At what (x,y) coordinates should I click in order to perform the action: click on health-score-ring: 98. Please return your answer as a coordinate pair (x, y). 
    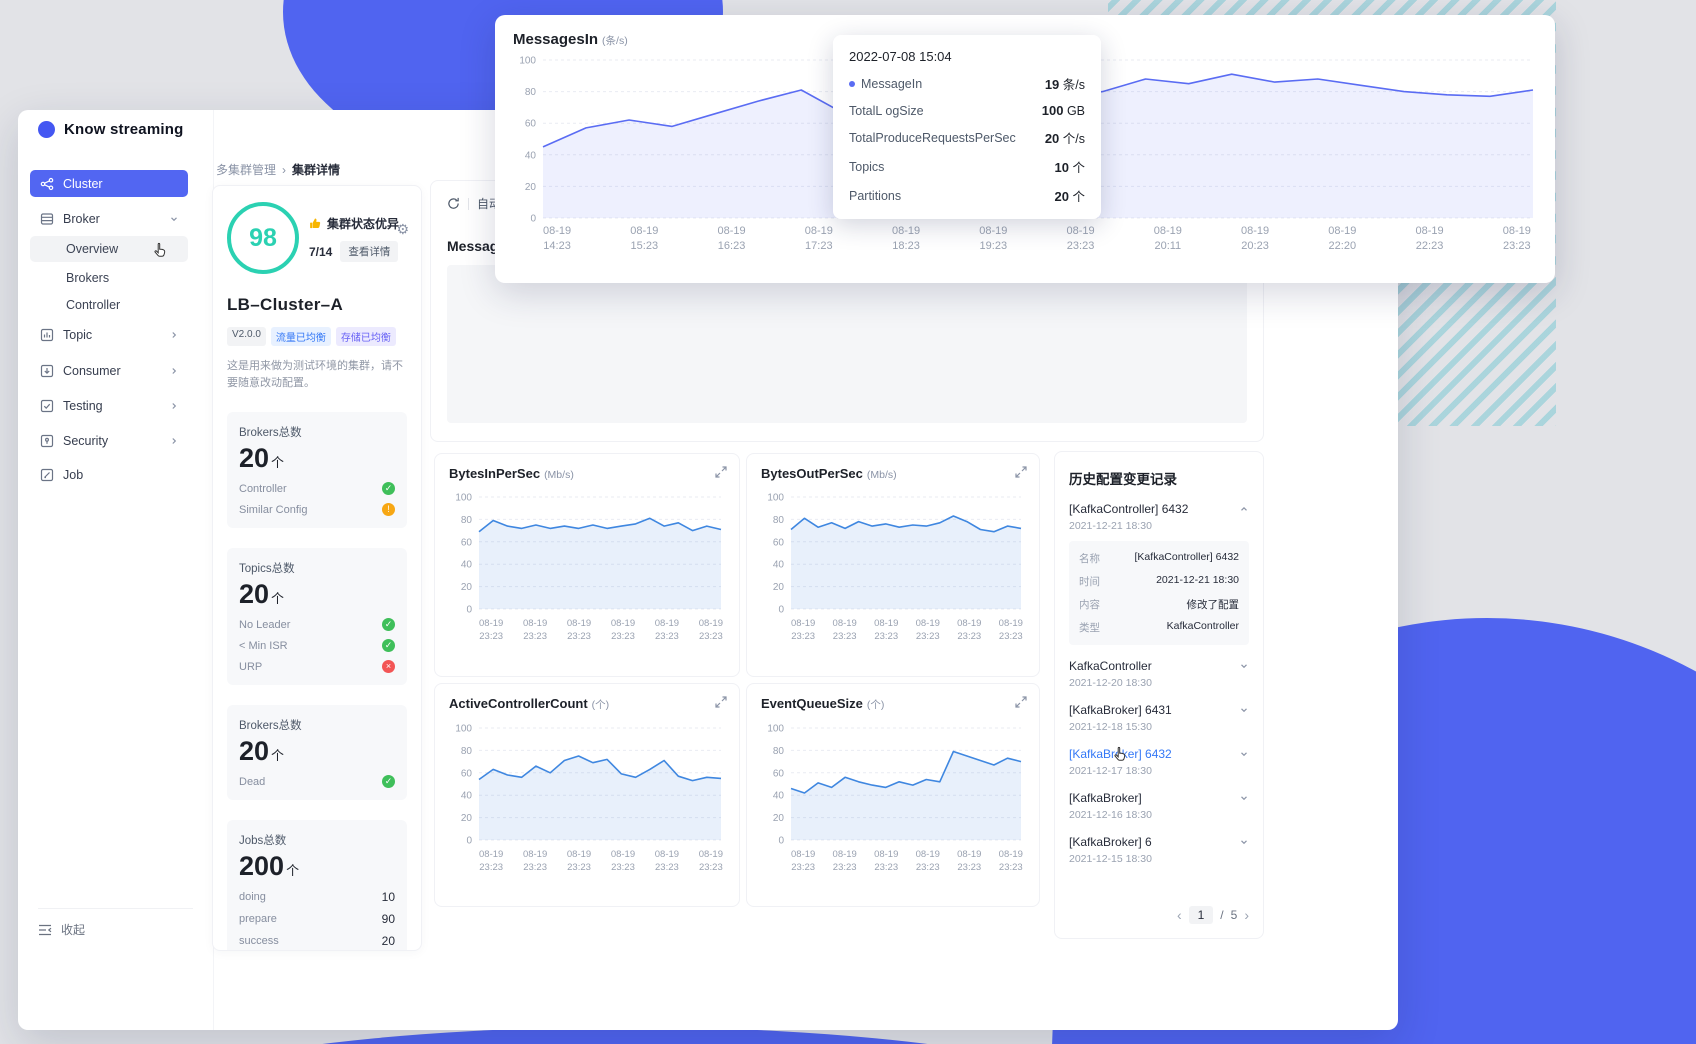
    Looking at the image, I should click on (263, 238).